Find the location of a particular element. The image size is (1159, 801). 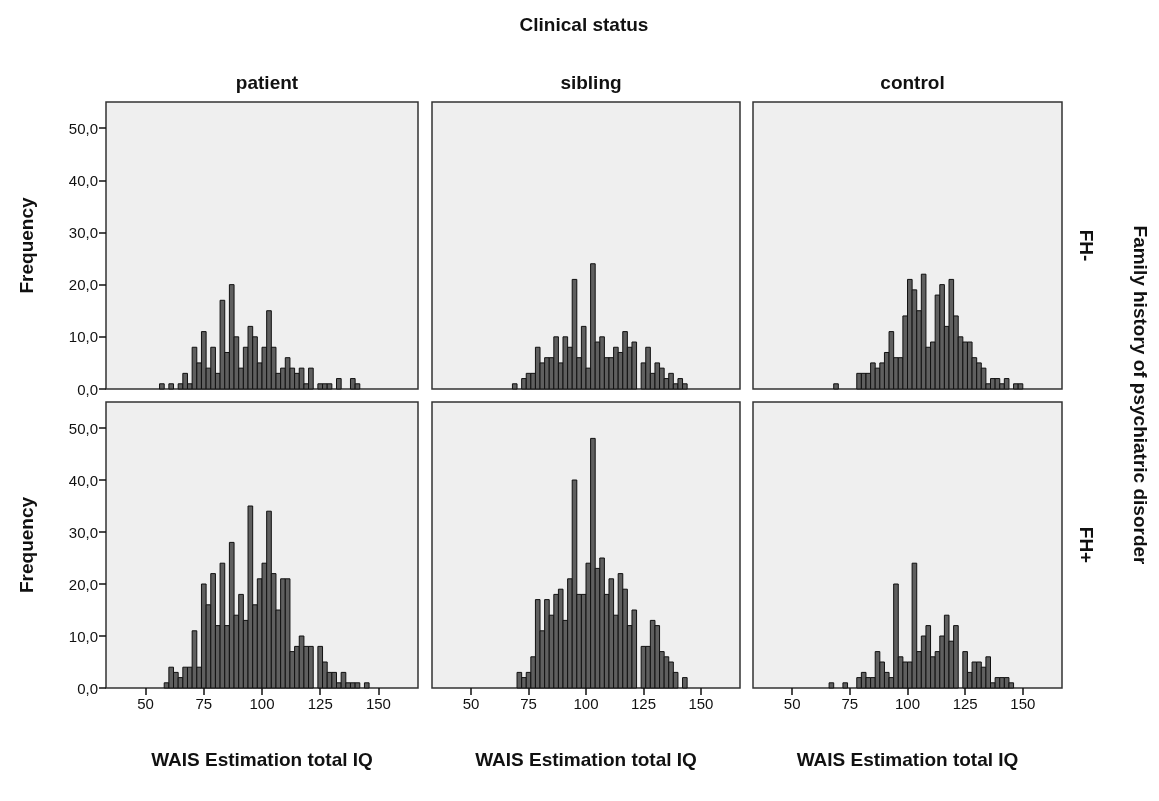

chart-title: patient is located at coordinates (267, 82).